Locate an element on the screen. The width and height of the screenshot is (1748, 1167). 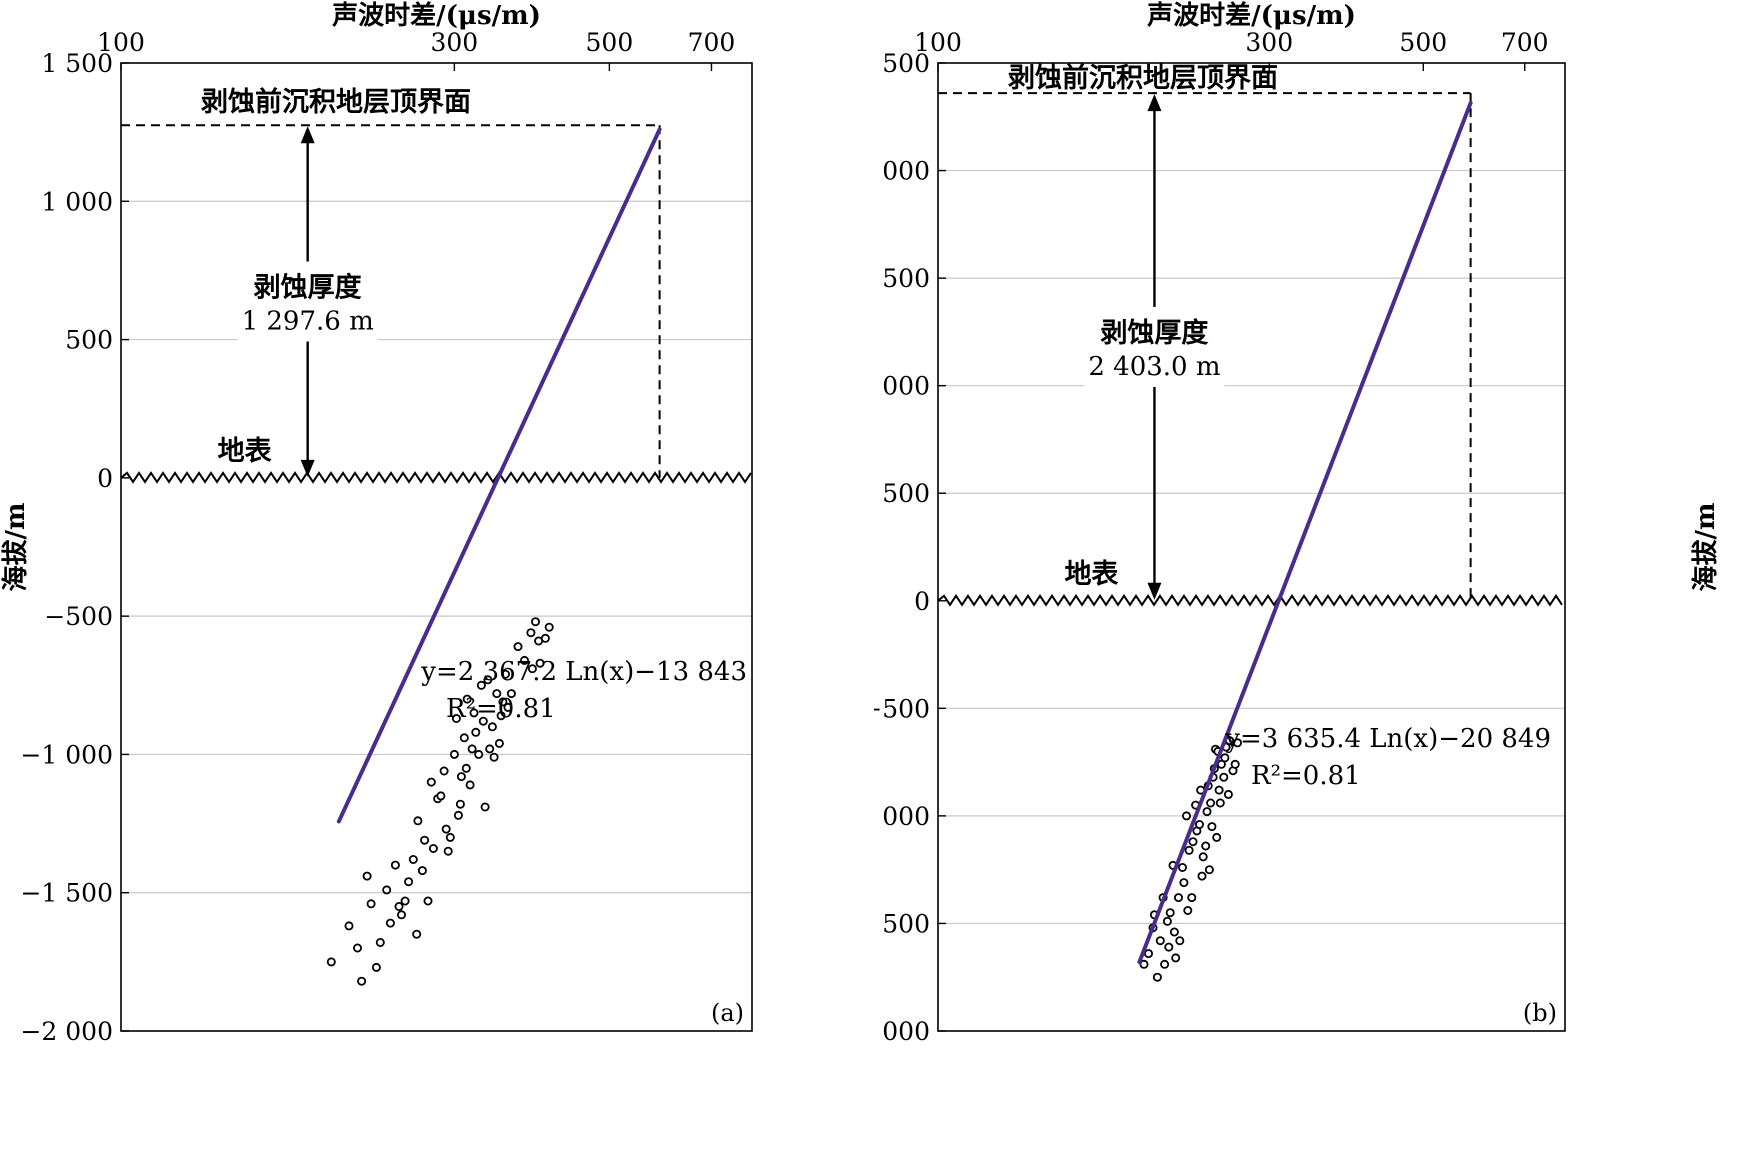
x-tick-label: 100 is located at coordinates (121, 42).